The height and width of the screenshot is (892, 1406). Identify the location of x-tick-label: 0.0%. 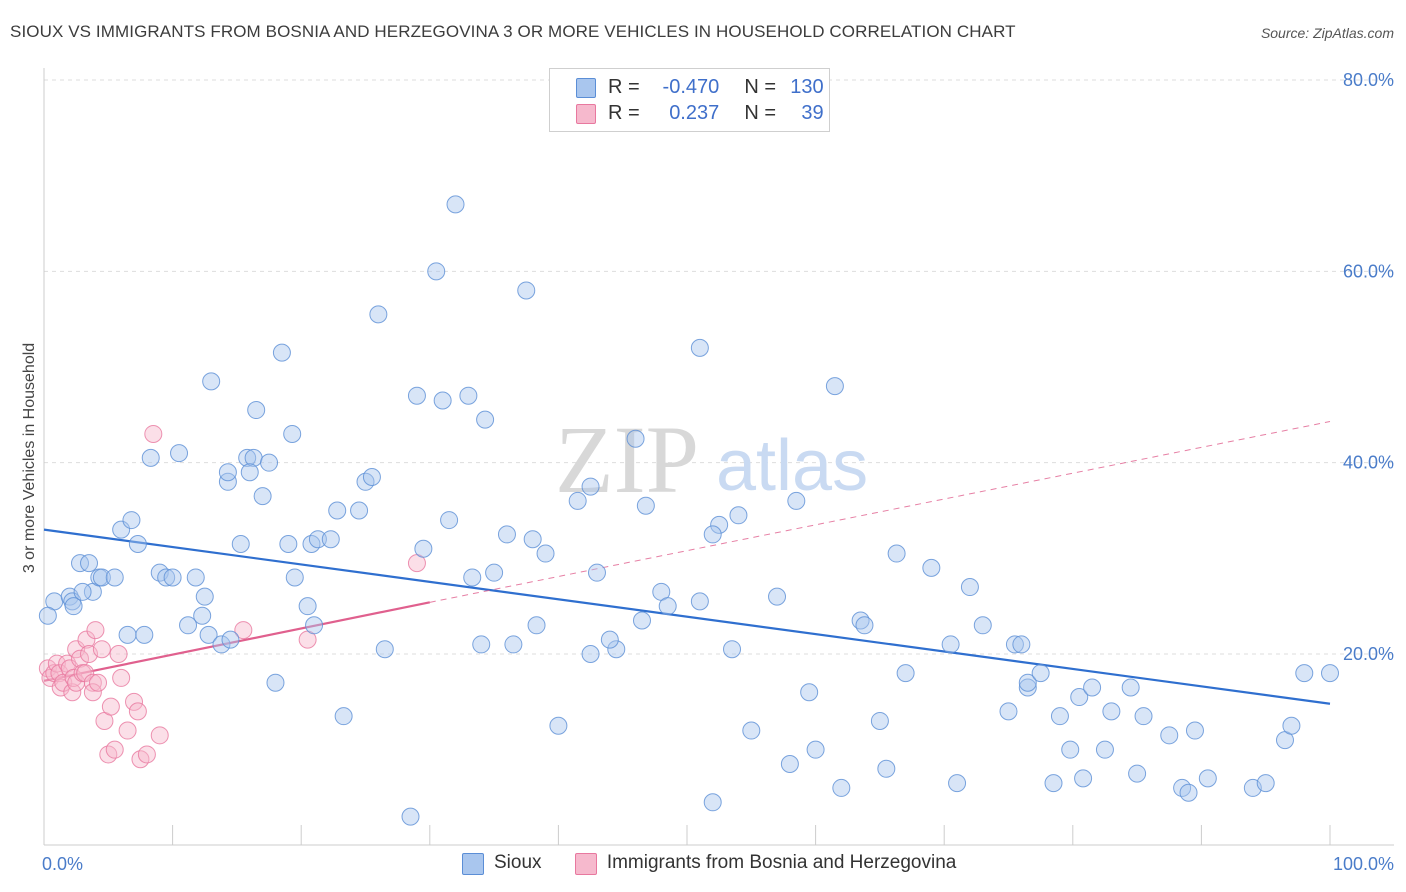
(62, 864).